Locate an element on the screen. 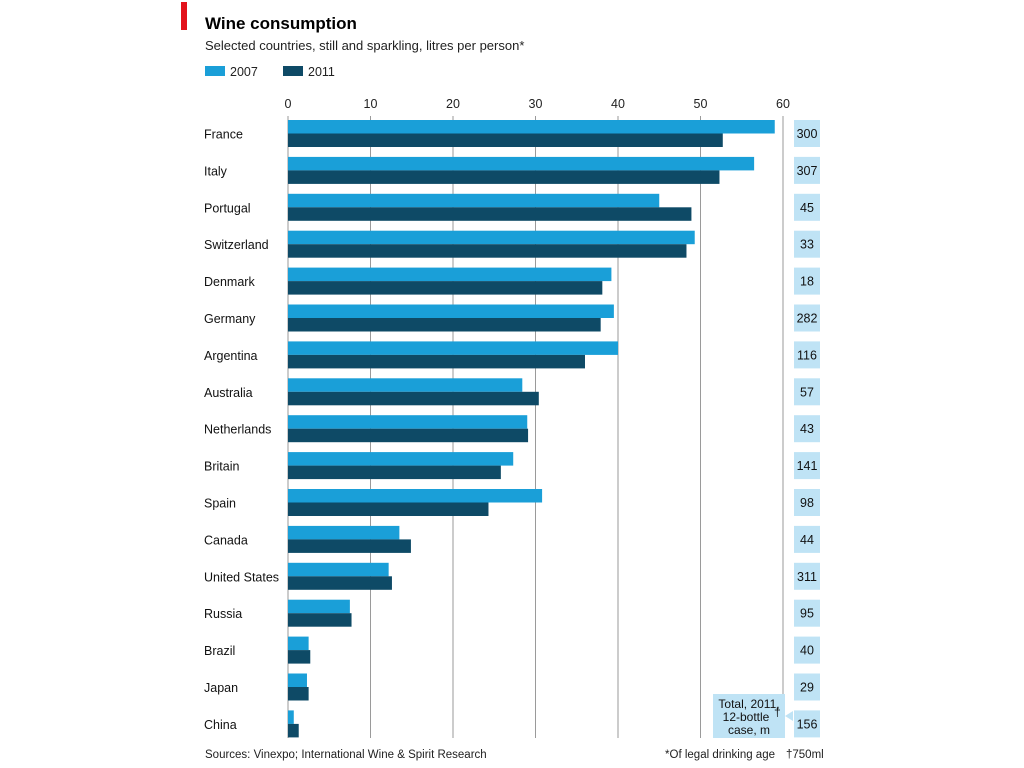  total-value: 95 is located at coordinates (807, 614).